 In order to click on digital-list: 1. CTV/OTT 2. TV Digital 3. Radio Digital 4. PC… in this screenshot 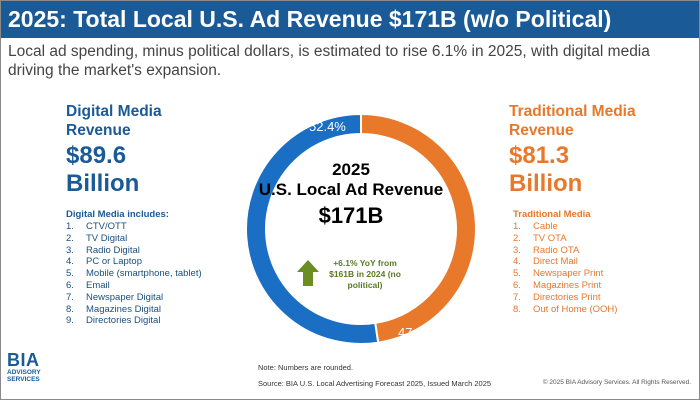, I will do `click(134, 274)`.